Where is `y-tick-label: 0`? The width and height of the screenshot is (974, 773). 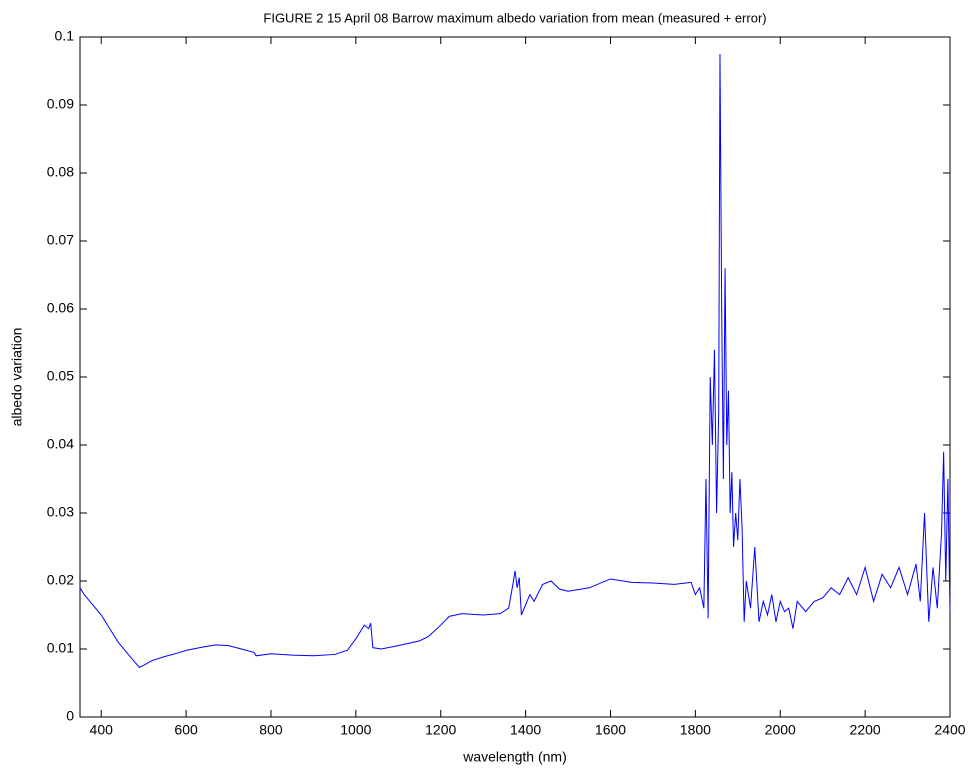 y-tick-label: 0 is located at coordinates (70, 716).